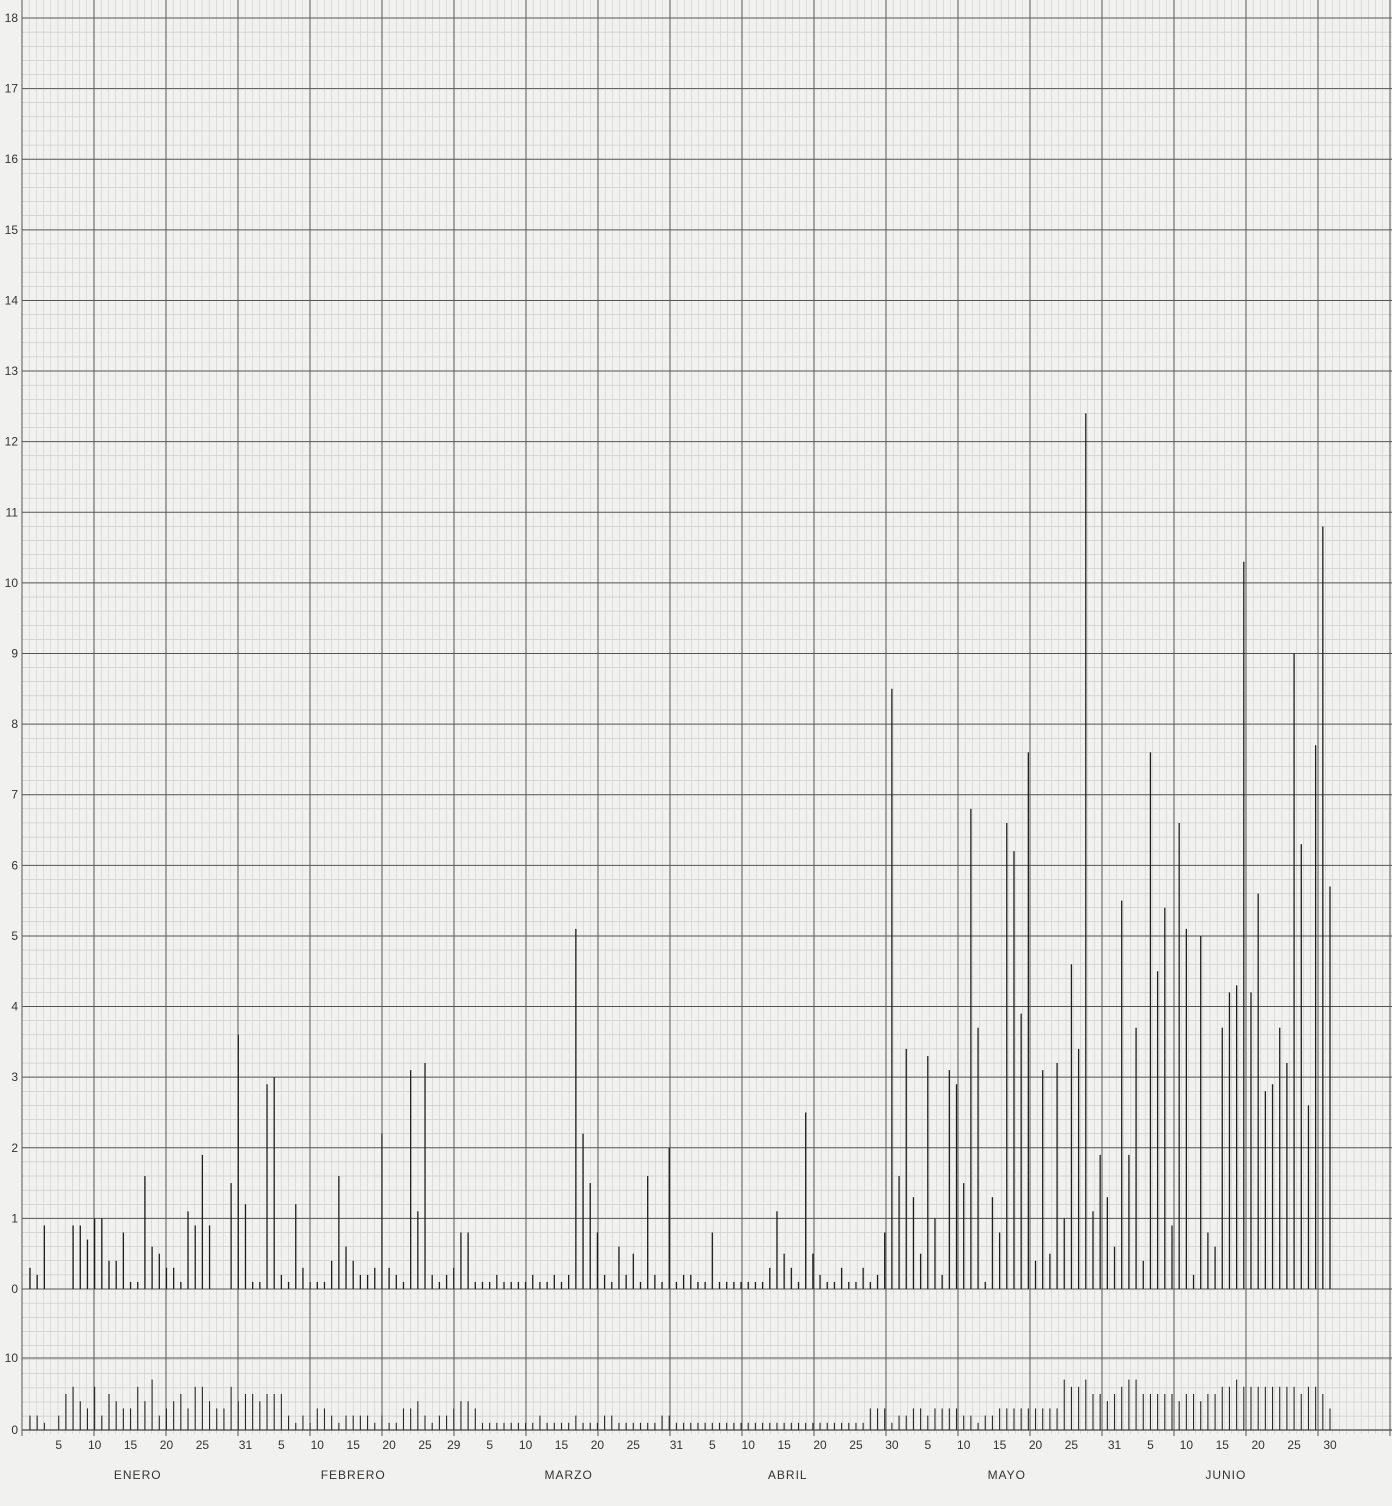  What do you see at coordinates (14, 1077) in the screenshot?
I see `y-tick-label: 3` at bounding box center [14, 1077].